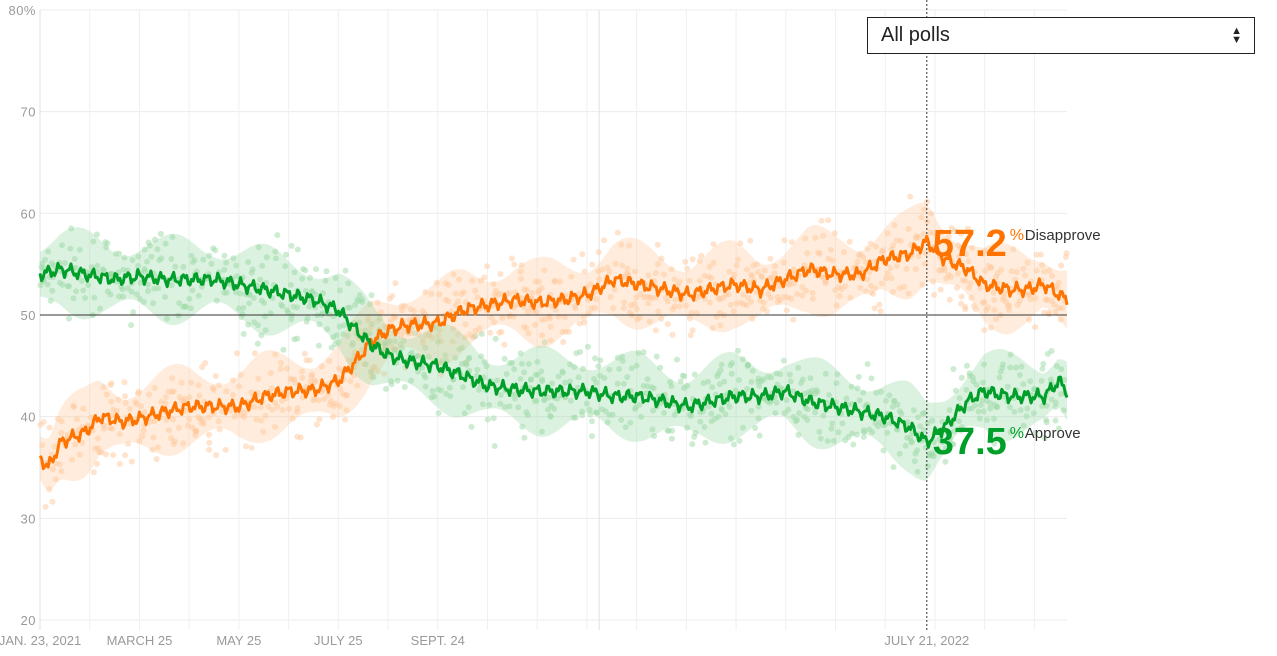 The width and height of the screenshot is (1277, 656). I want to click on poll-filter-select: All polls ▲ ▼, so click(1061, 35).